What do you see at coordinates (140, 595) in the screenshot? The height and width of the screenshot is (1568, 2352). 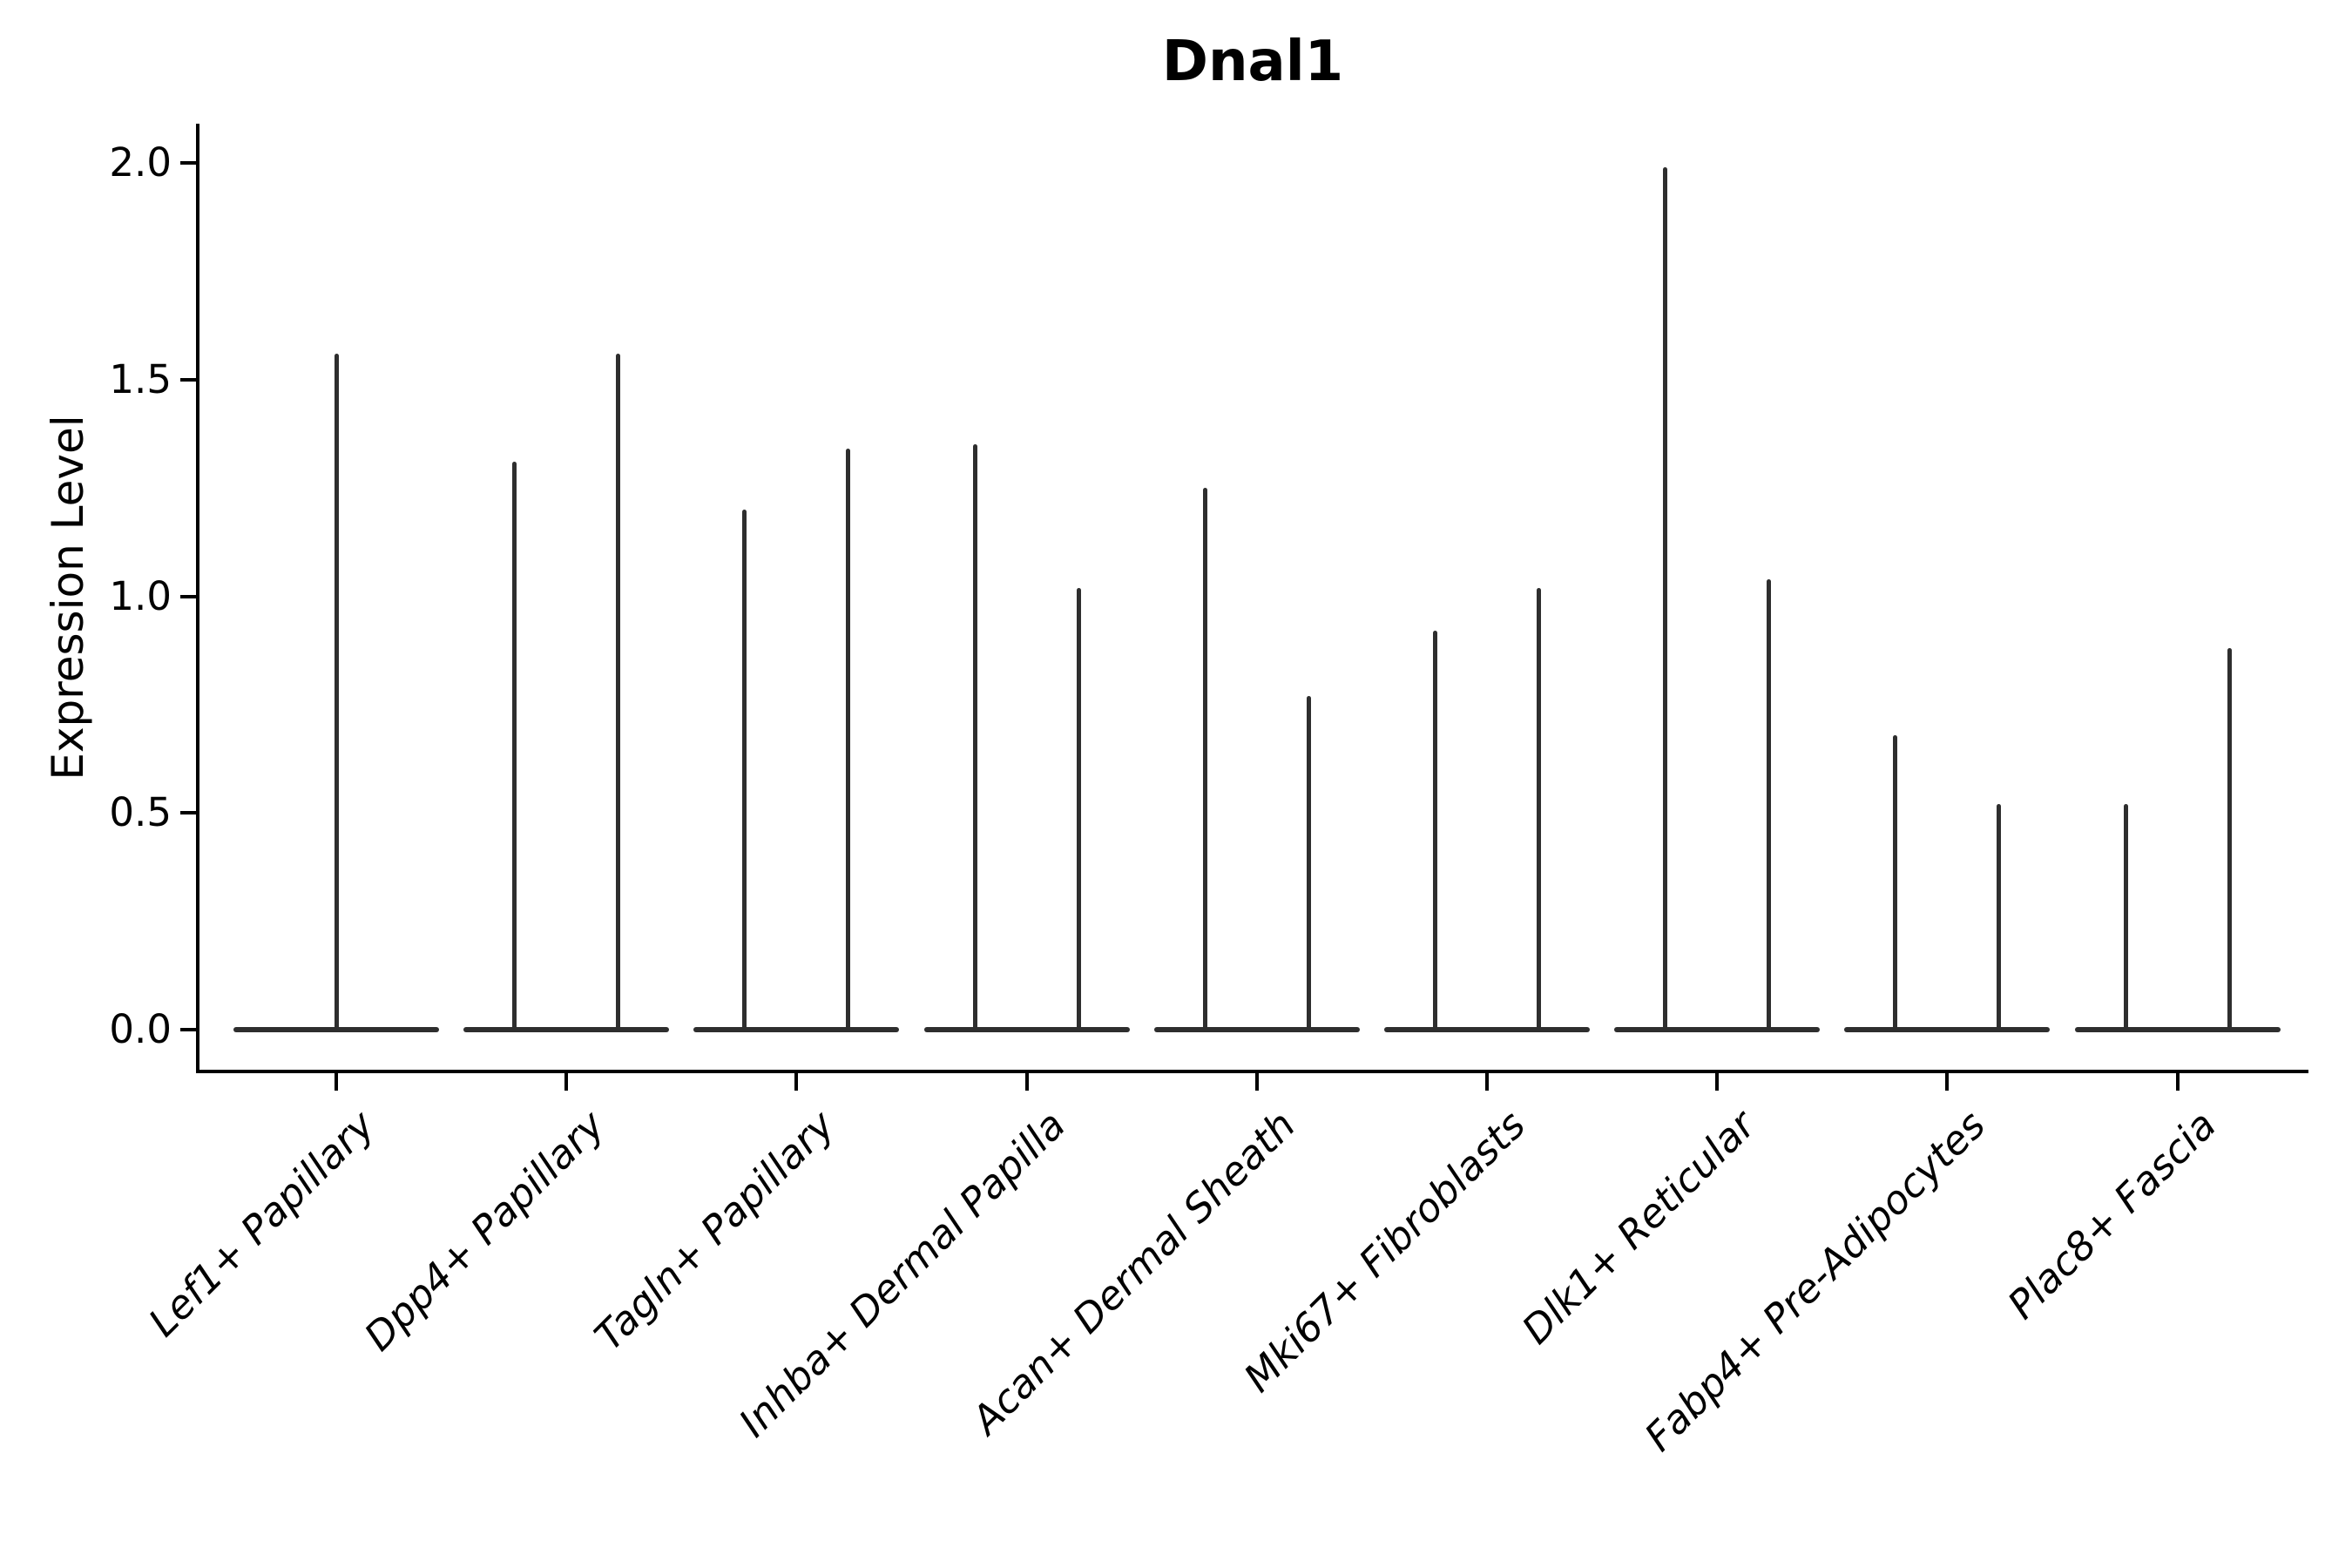 I see `y-tick-label-1.0: 1.0` at bounding box center [140, 595].